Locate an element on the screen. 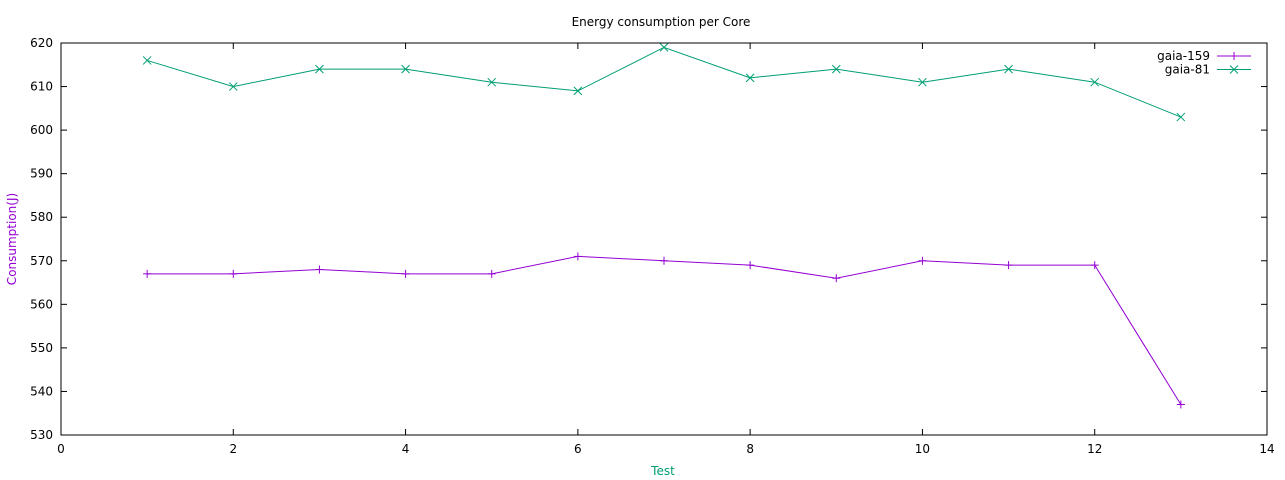  y-tick-label: 620 is located at coordinates (41, 43).